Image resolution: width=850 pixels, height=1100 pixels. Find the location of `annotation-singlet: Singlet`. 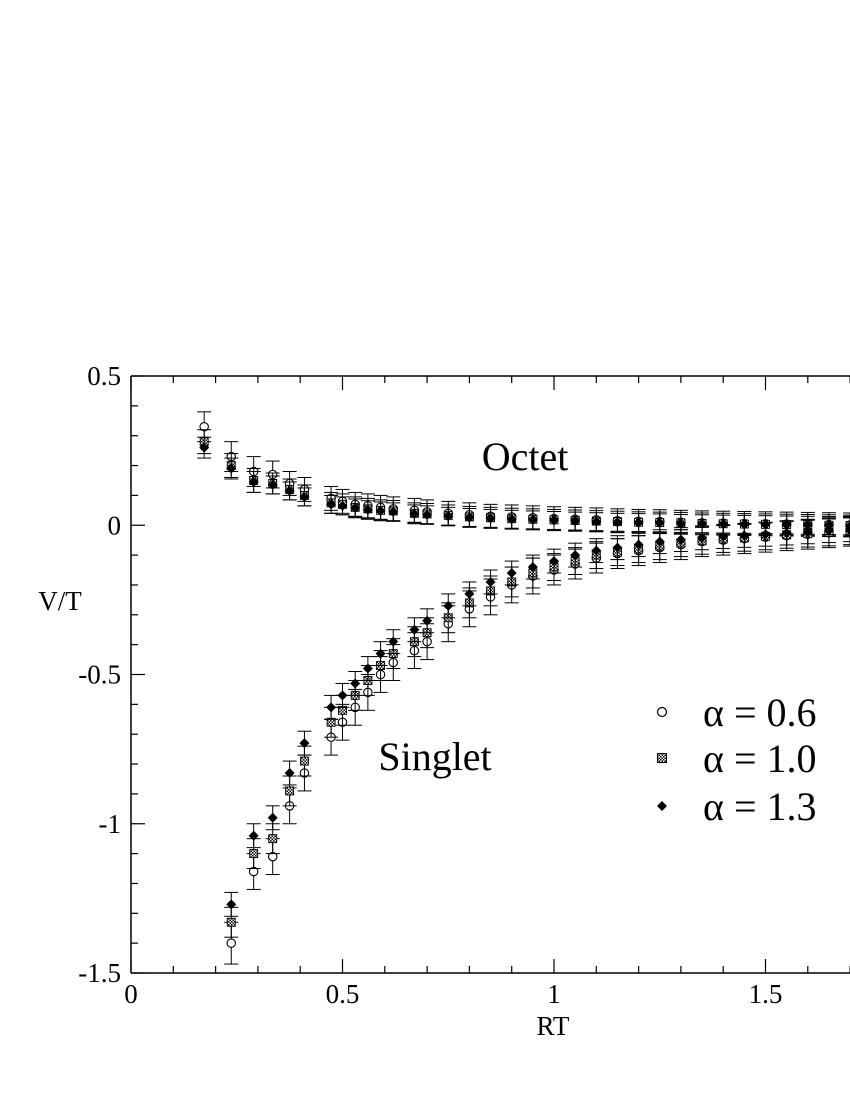

annotation-singlet: Singlet is located at coordinates (434, 756).